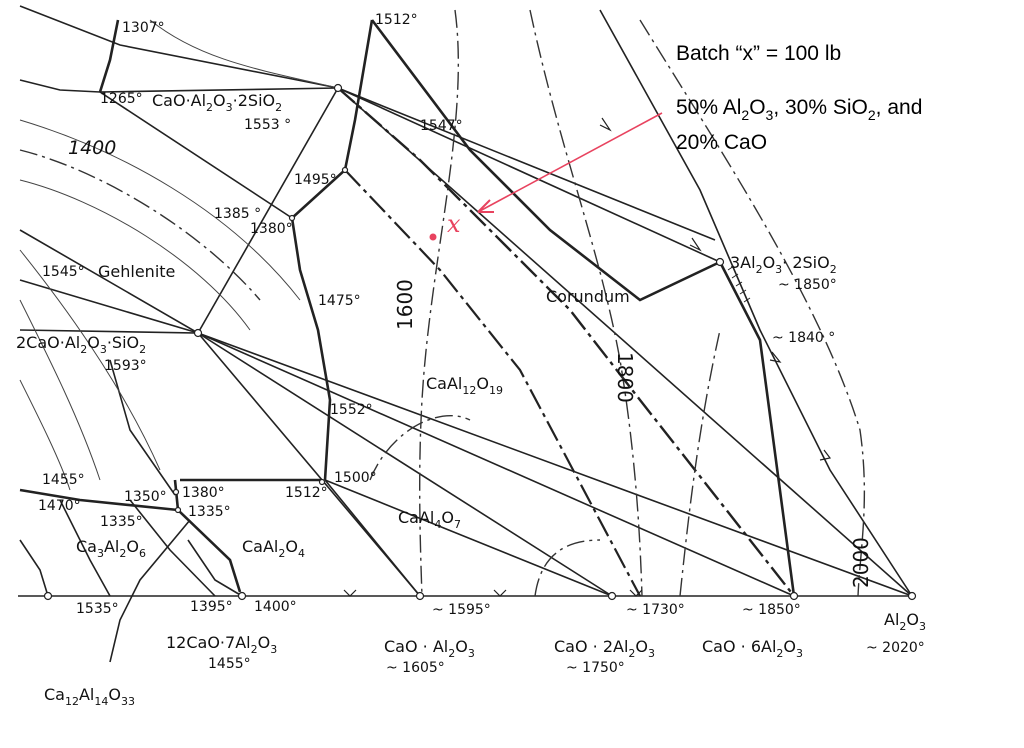  What do you see at coordinates (700, 463) in the screenshot?
I see `isotherm-right` at bounding box center [700, 463].